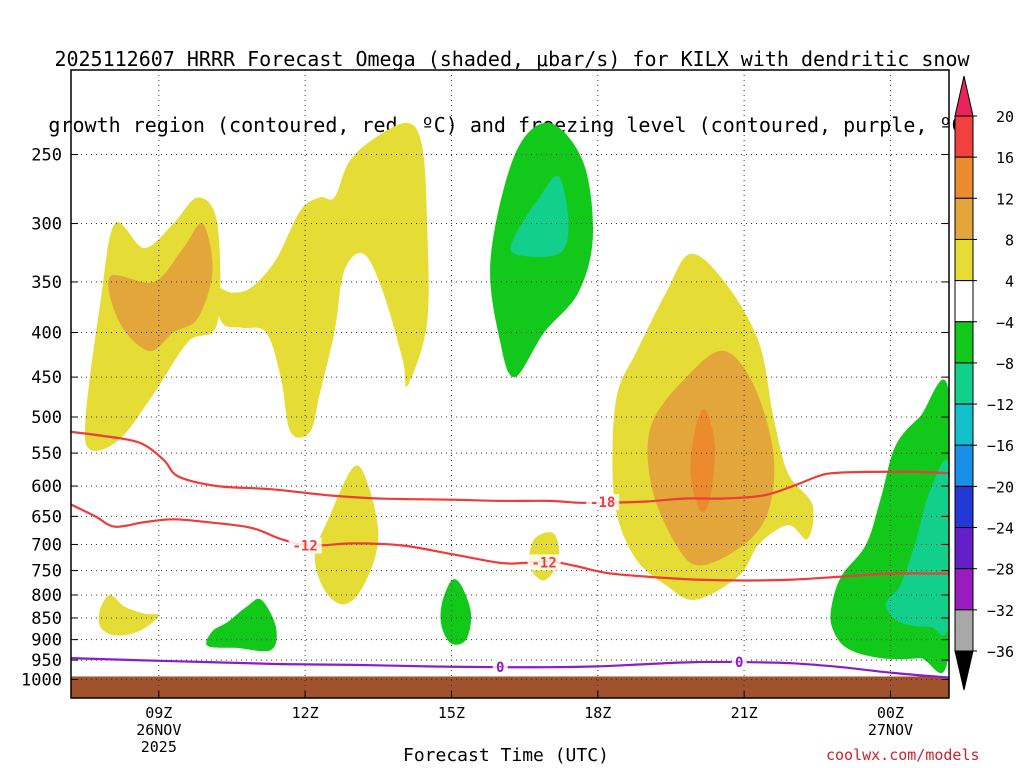 The height and width of the screenshot is (768, 1024). Describe the element at coordinates (46, 334) in the screenshot. I see `y-tick-label: 400` at that location.